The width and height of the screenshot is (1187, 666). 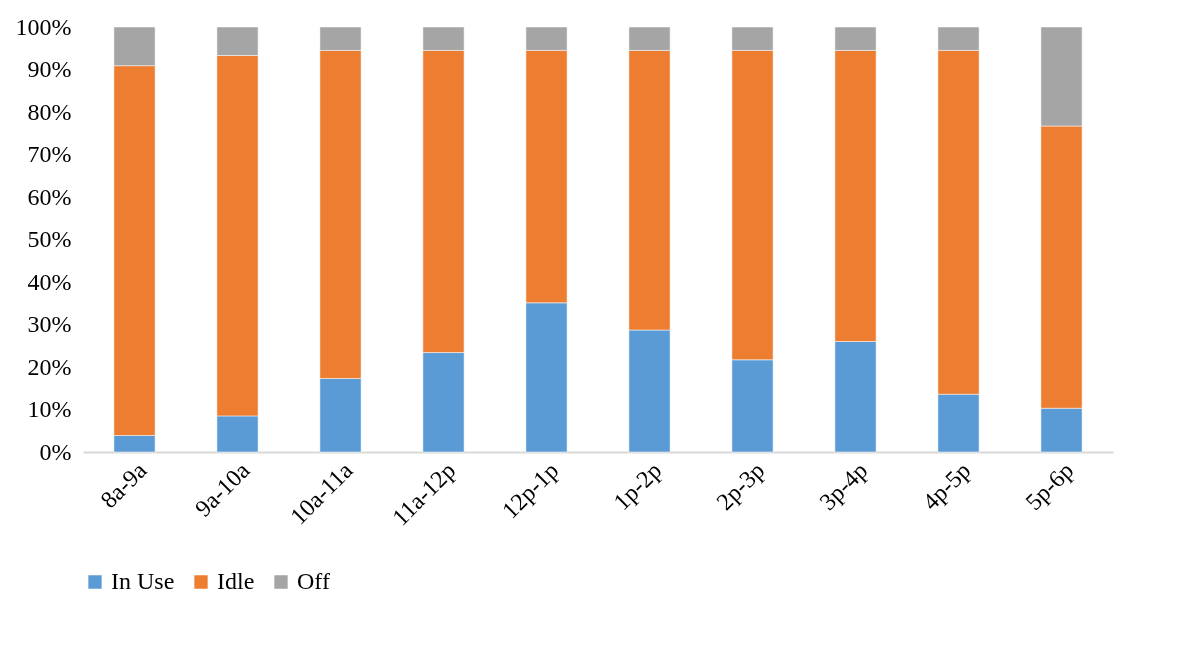 What do you see at coordinates (49, 111) in the screenshot?
I see `y-tick-label: 80%` at bounding box center [49, 111].